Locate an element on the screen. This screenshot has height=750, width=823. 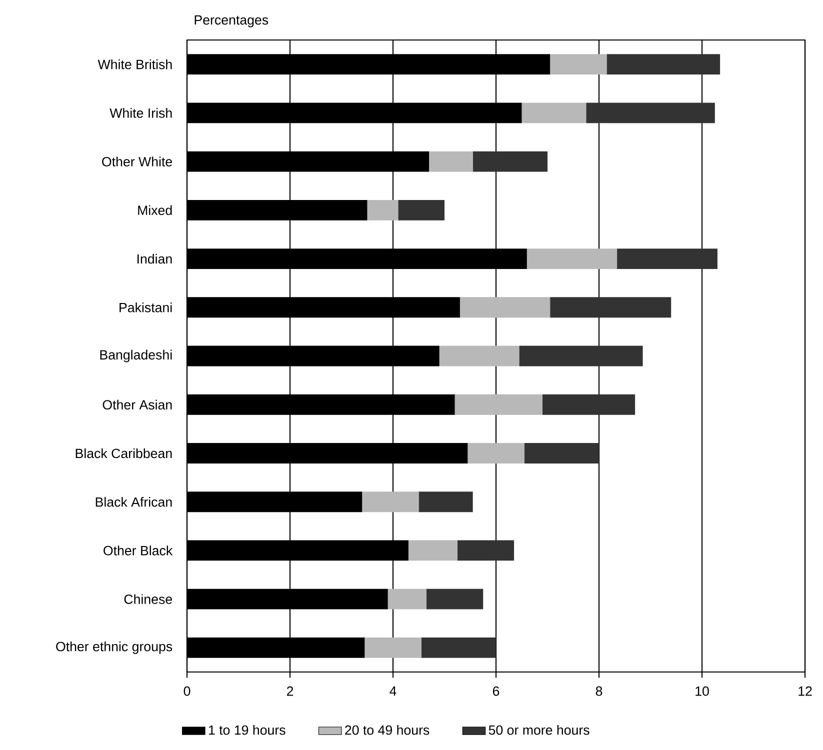
x-tick-label: 12 is located at coordinates (805, 691).